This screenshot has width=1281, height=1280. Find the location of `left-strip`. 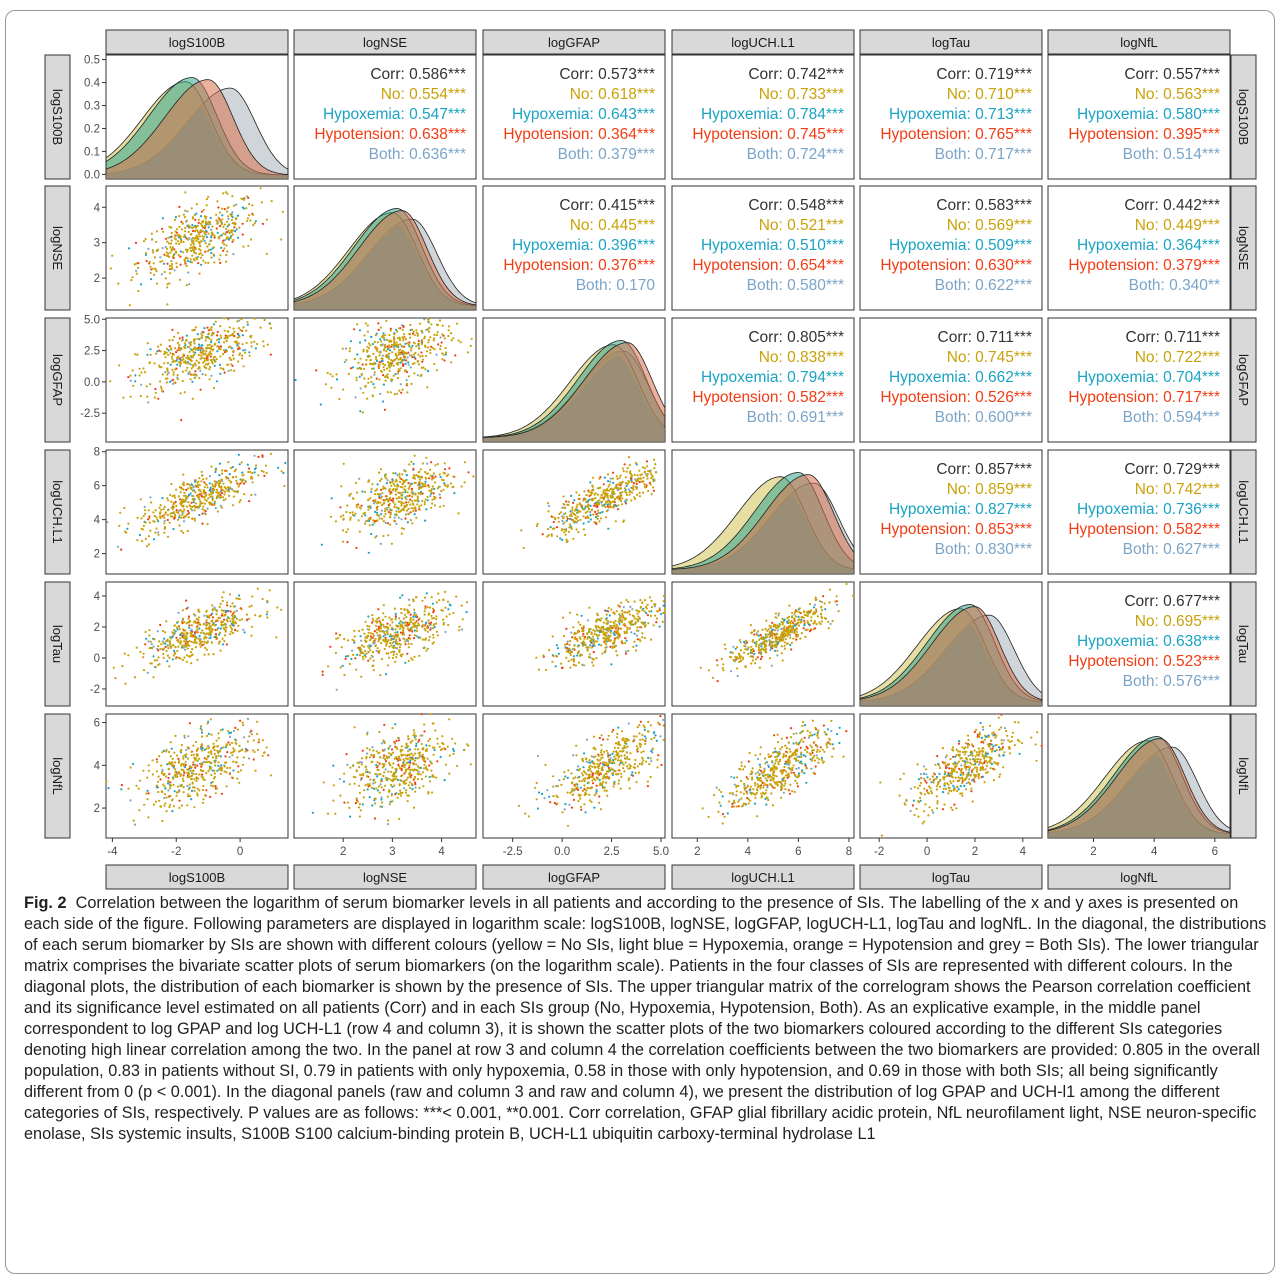

left-strip is located at coordinates (57, 380).